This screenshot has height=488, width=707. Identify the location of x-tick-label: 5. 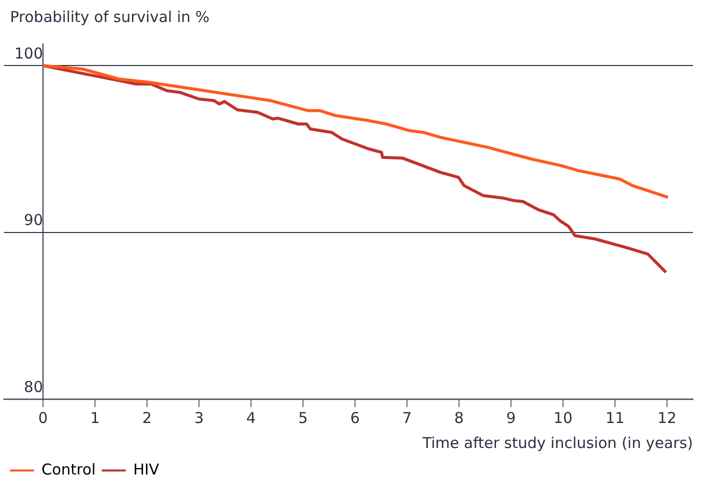
(303, 417).